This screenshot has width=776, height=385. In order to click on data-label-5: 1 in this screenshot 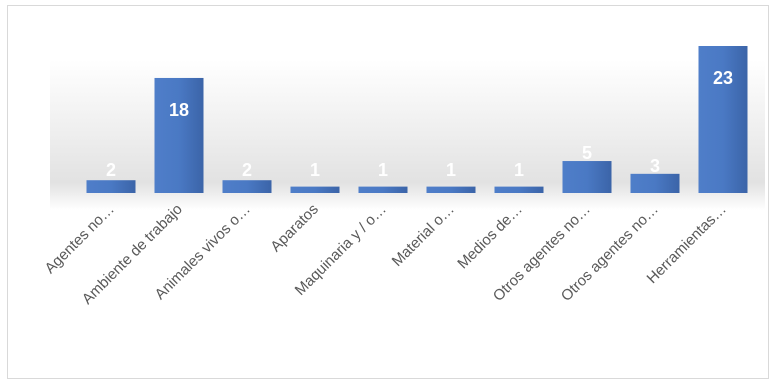, I will do `click(451, 170)`.